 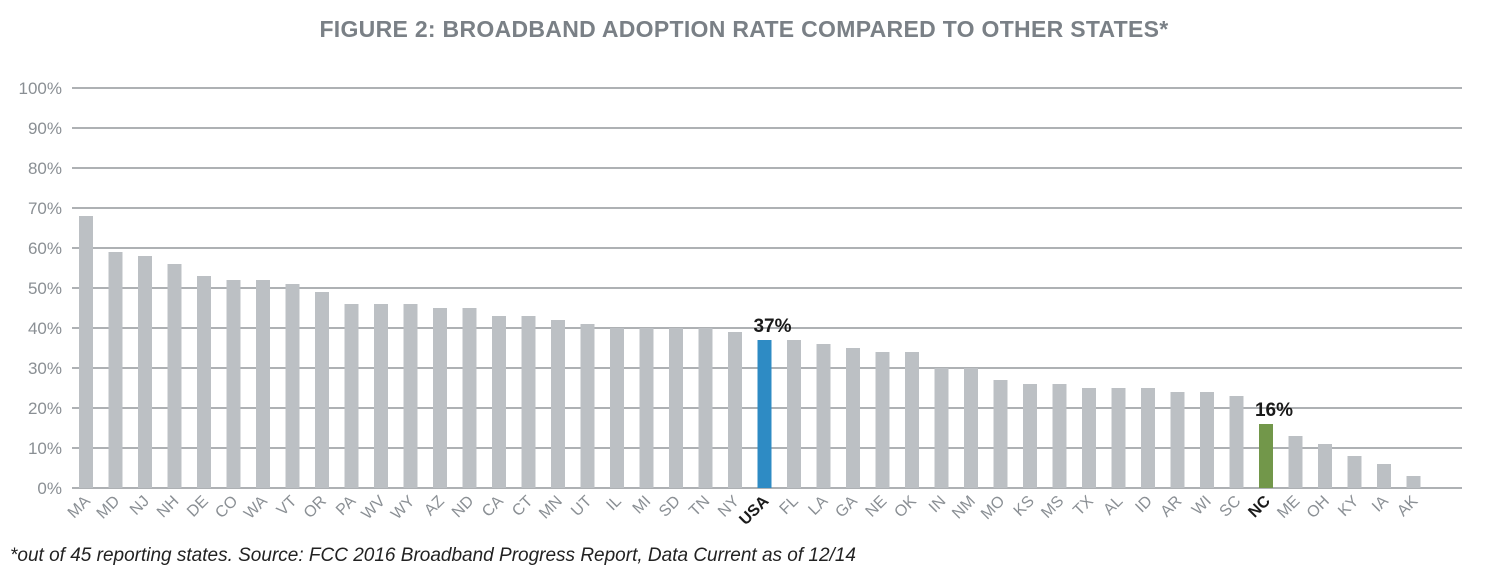 What do you see at coordinates (499, 402) in the screenshot?
I see `bar-ca` at bounding box center [499, 402].